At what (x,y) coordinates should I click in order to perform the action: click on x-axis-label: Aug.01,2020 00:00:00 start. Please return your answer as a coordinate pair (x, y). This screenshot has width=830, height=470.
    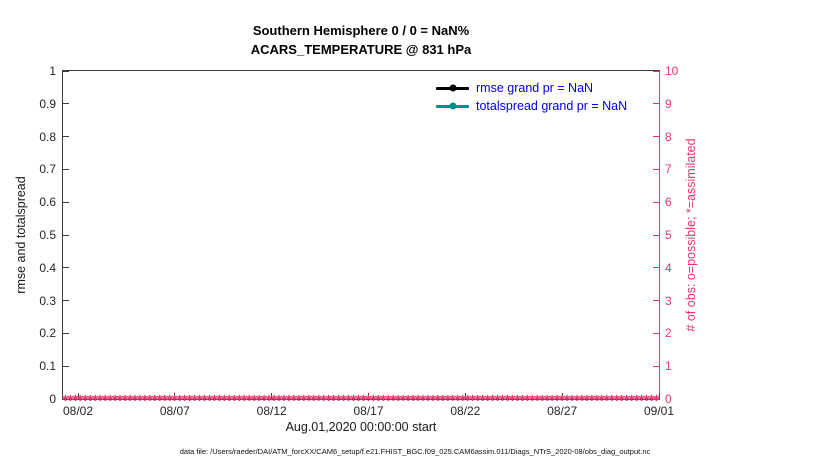
    Looking at the image, I should click on (361, 427).